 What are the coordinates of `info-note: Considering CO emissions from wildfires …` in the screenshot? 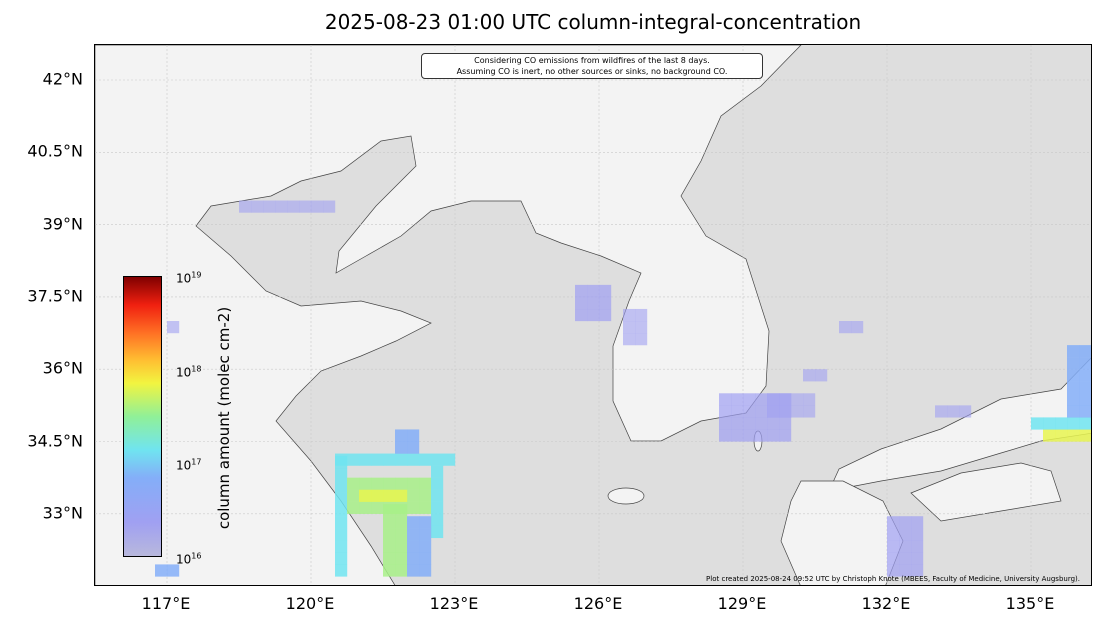 It's located at (592, 66).